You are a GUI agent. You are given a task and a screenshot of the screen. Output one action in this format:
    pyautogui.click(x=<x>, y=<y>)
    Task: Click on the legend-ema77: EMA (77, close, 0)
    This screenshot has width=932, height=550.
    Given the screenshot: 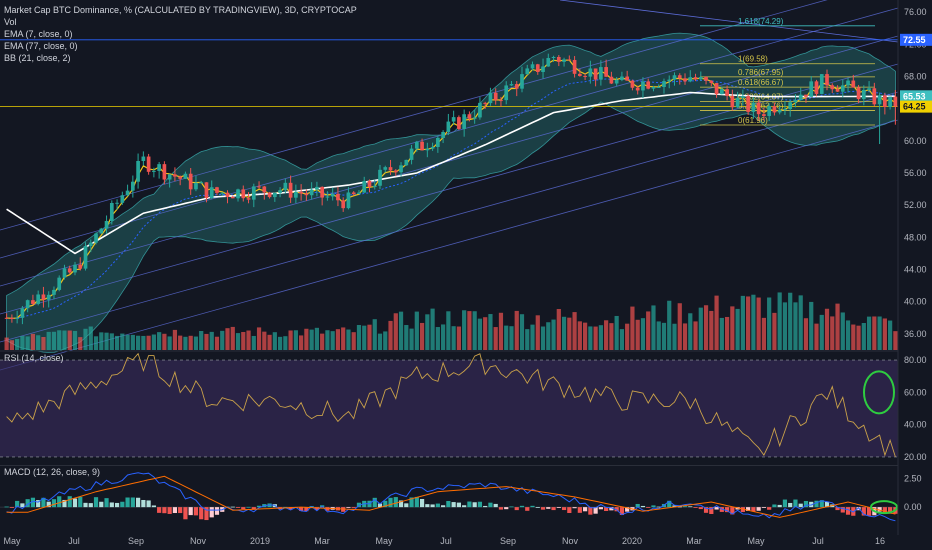 What is the action you would take?
    pyautogui.click(x=41, y=46)
    